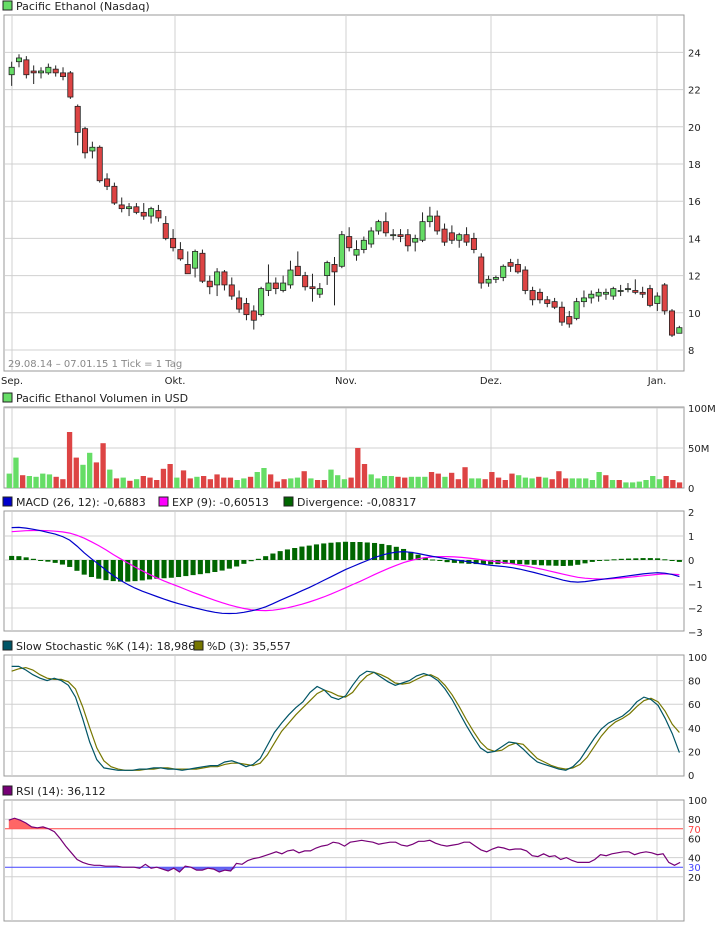 The height and width of the screenshot is (928, 726). Describe the element at coordinates (163, 501) in the screenshot. I see `legend-swatch-exp` at that location.